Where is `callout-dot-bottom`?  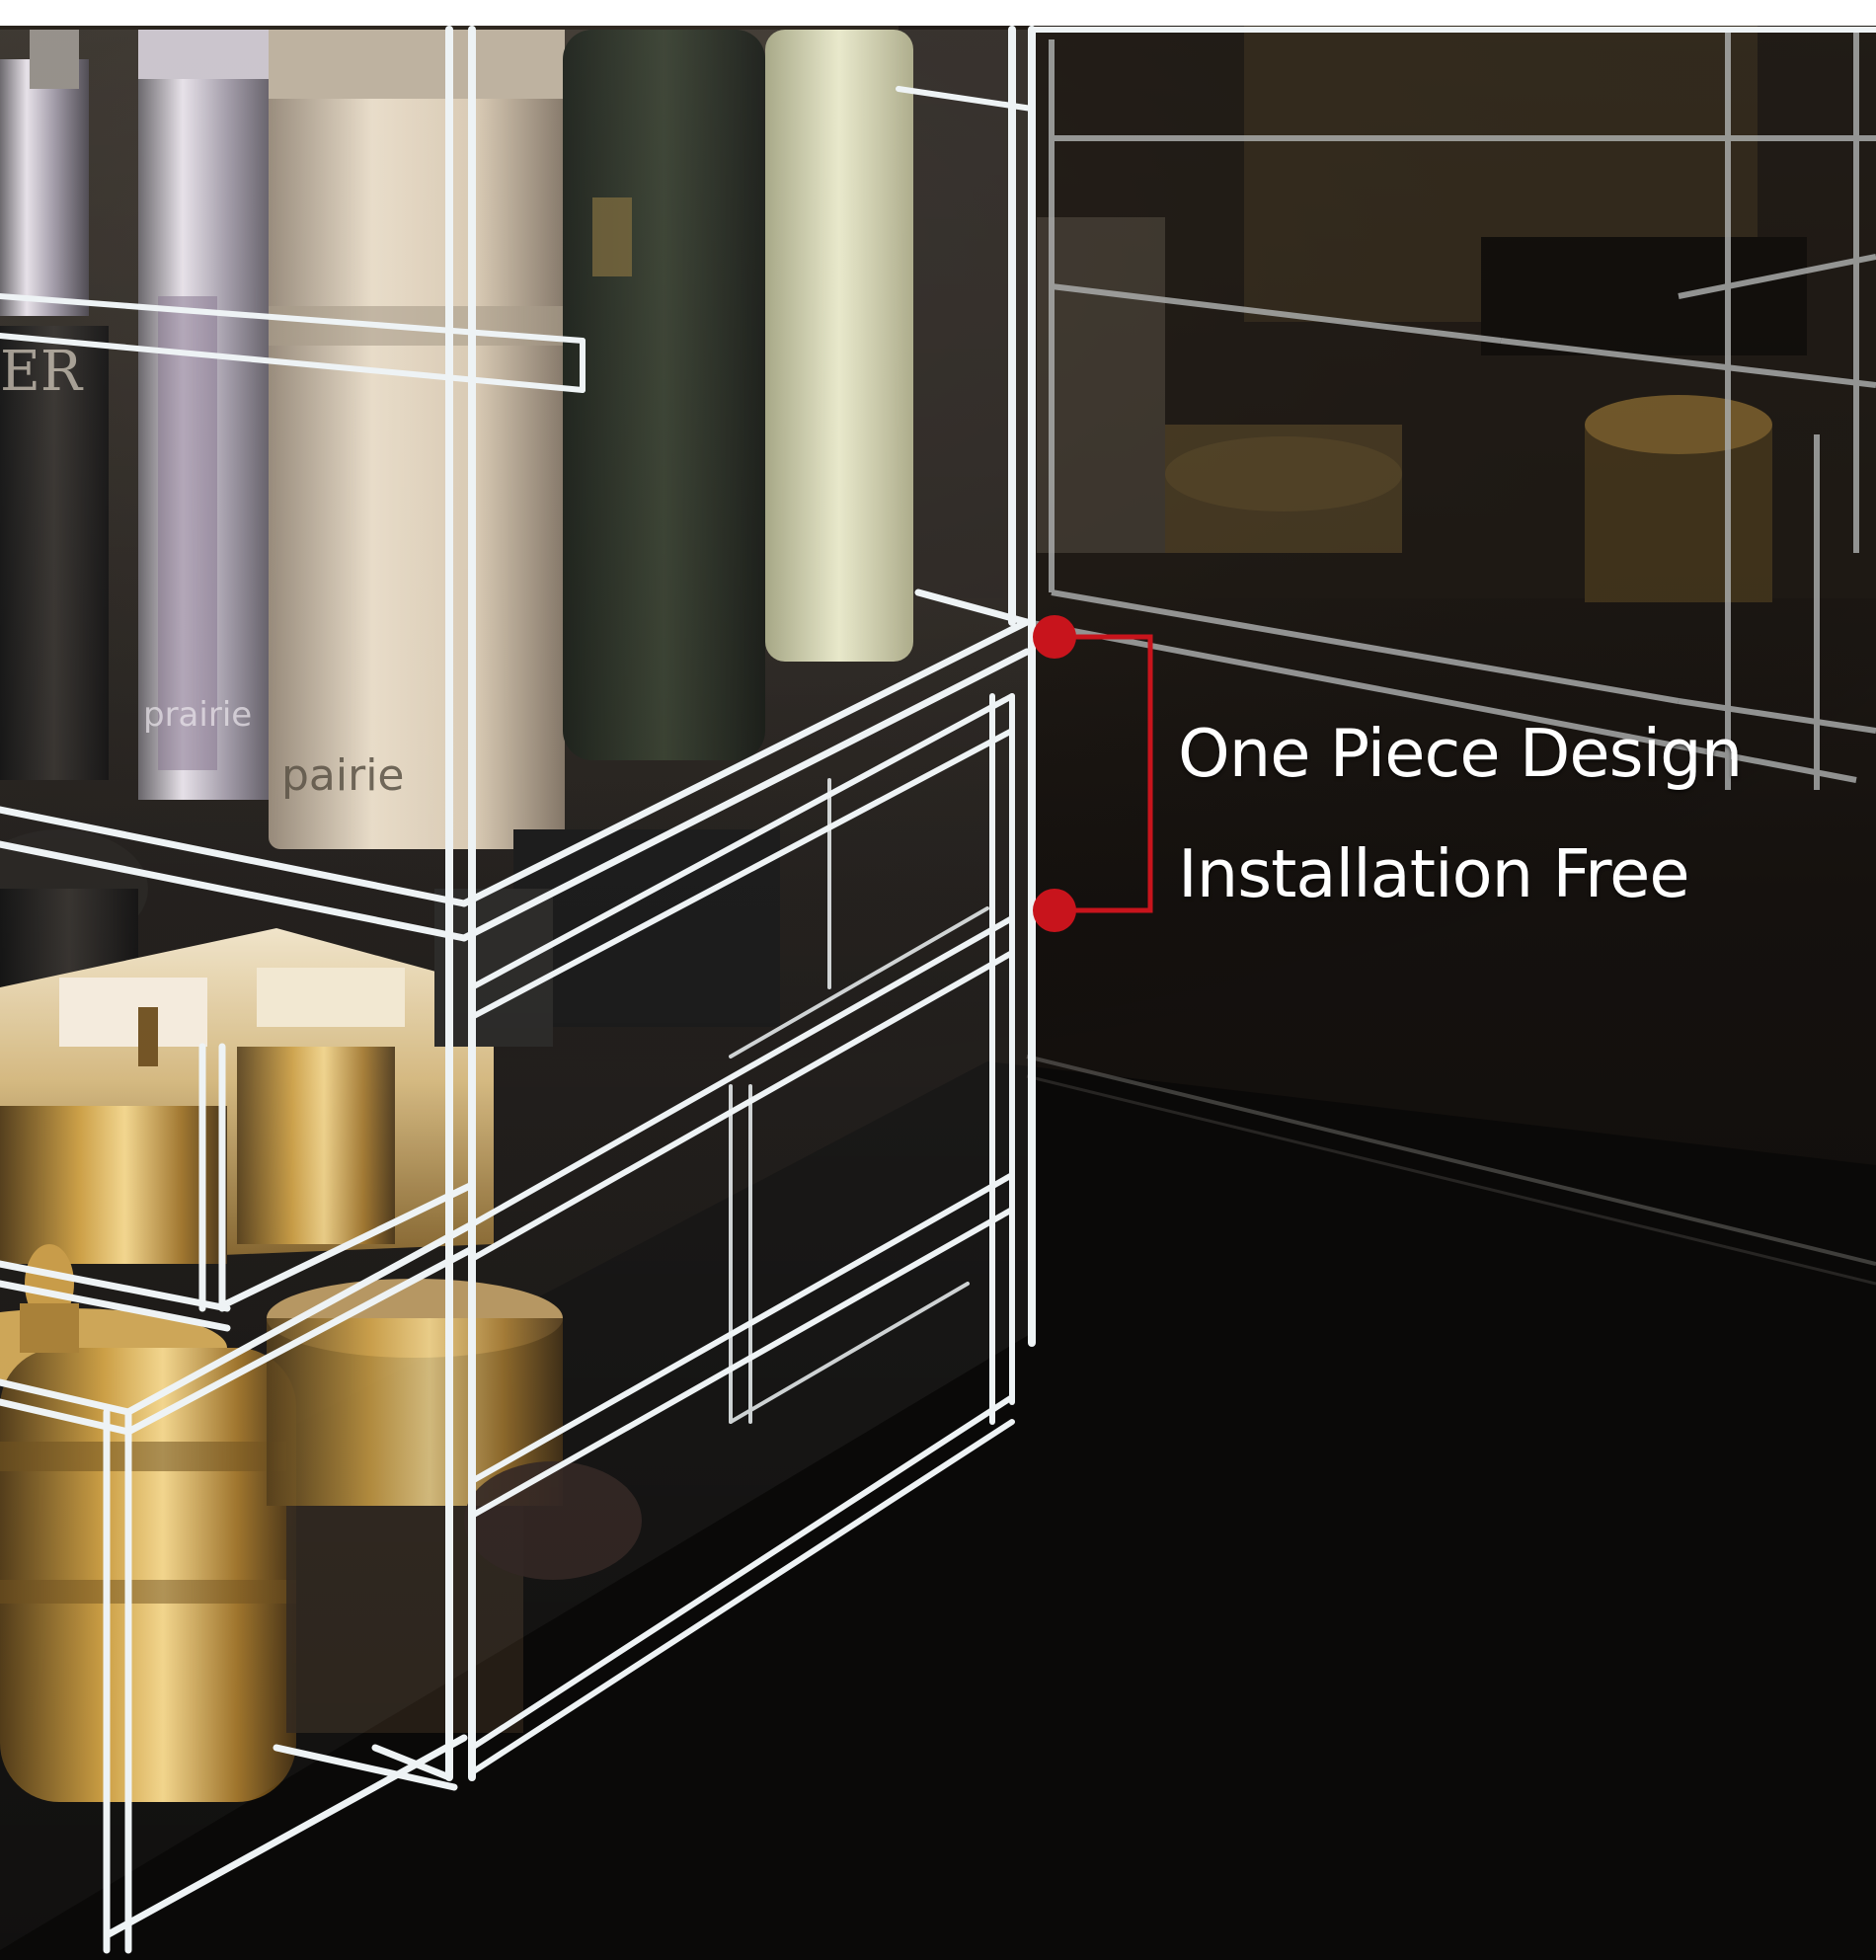 callout-dot-bottom is located at coordinates (1055, 910).